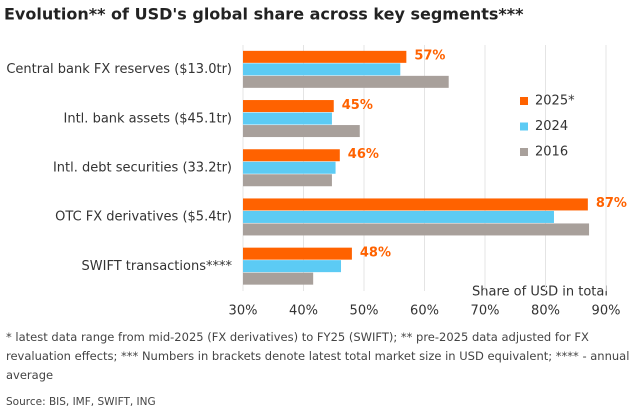  What do you see at coordinates (540, 292) in the screenshot?
I see `x-axis-title: Share of USD in total` at bounding box center [540, 292].